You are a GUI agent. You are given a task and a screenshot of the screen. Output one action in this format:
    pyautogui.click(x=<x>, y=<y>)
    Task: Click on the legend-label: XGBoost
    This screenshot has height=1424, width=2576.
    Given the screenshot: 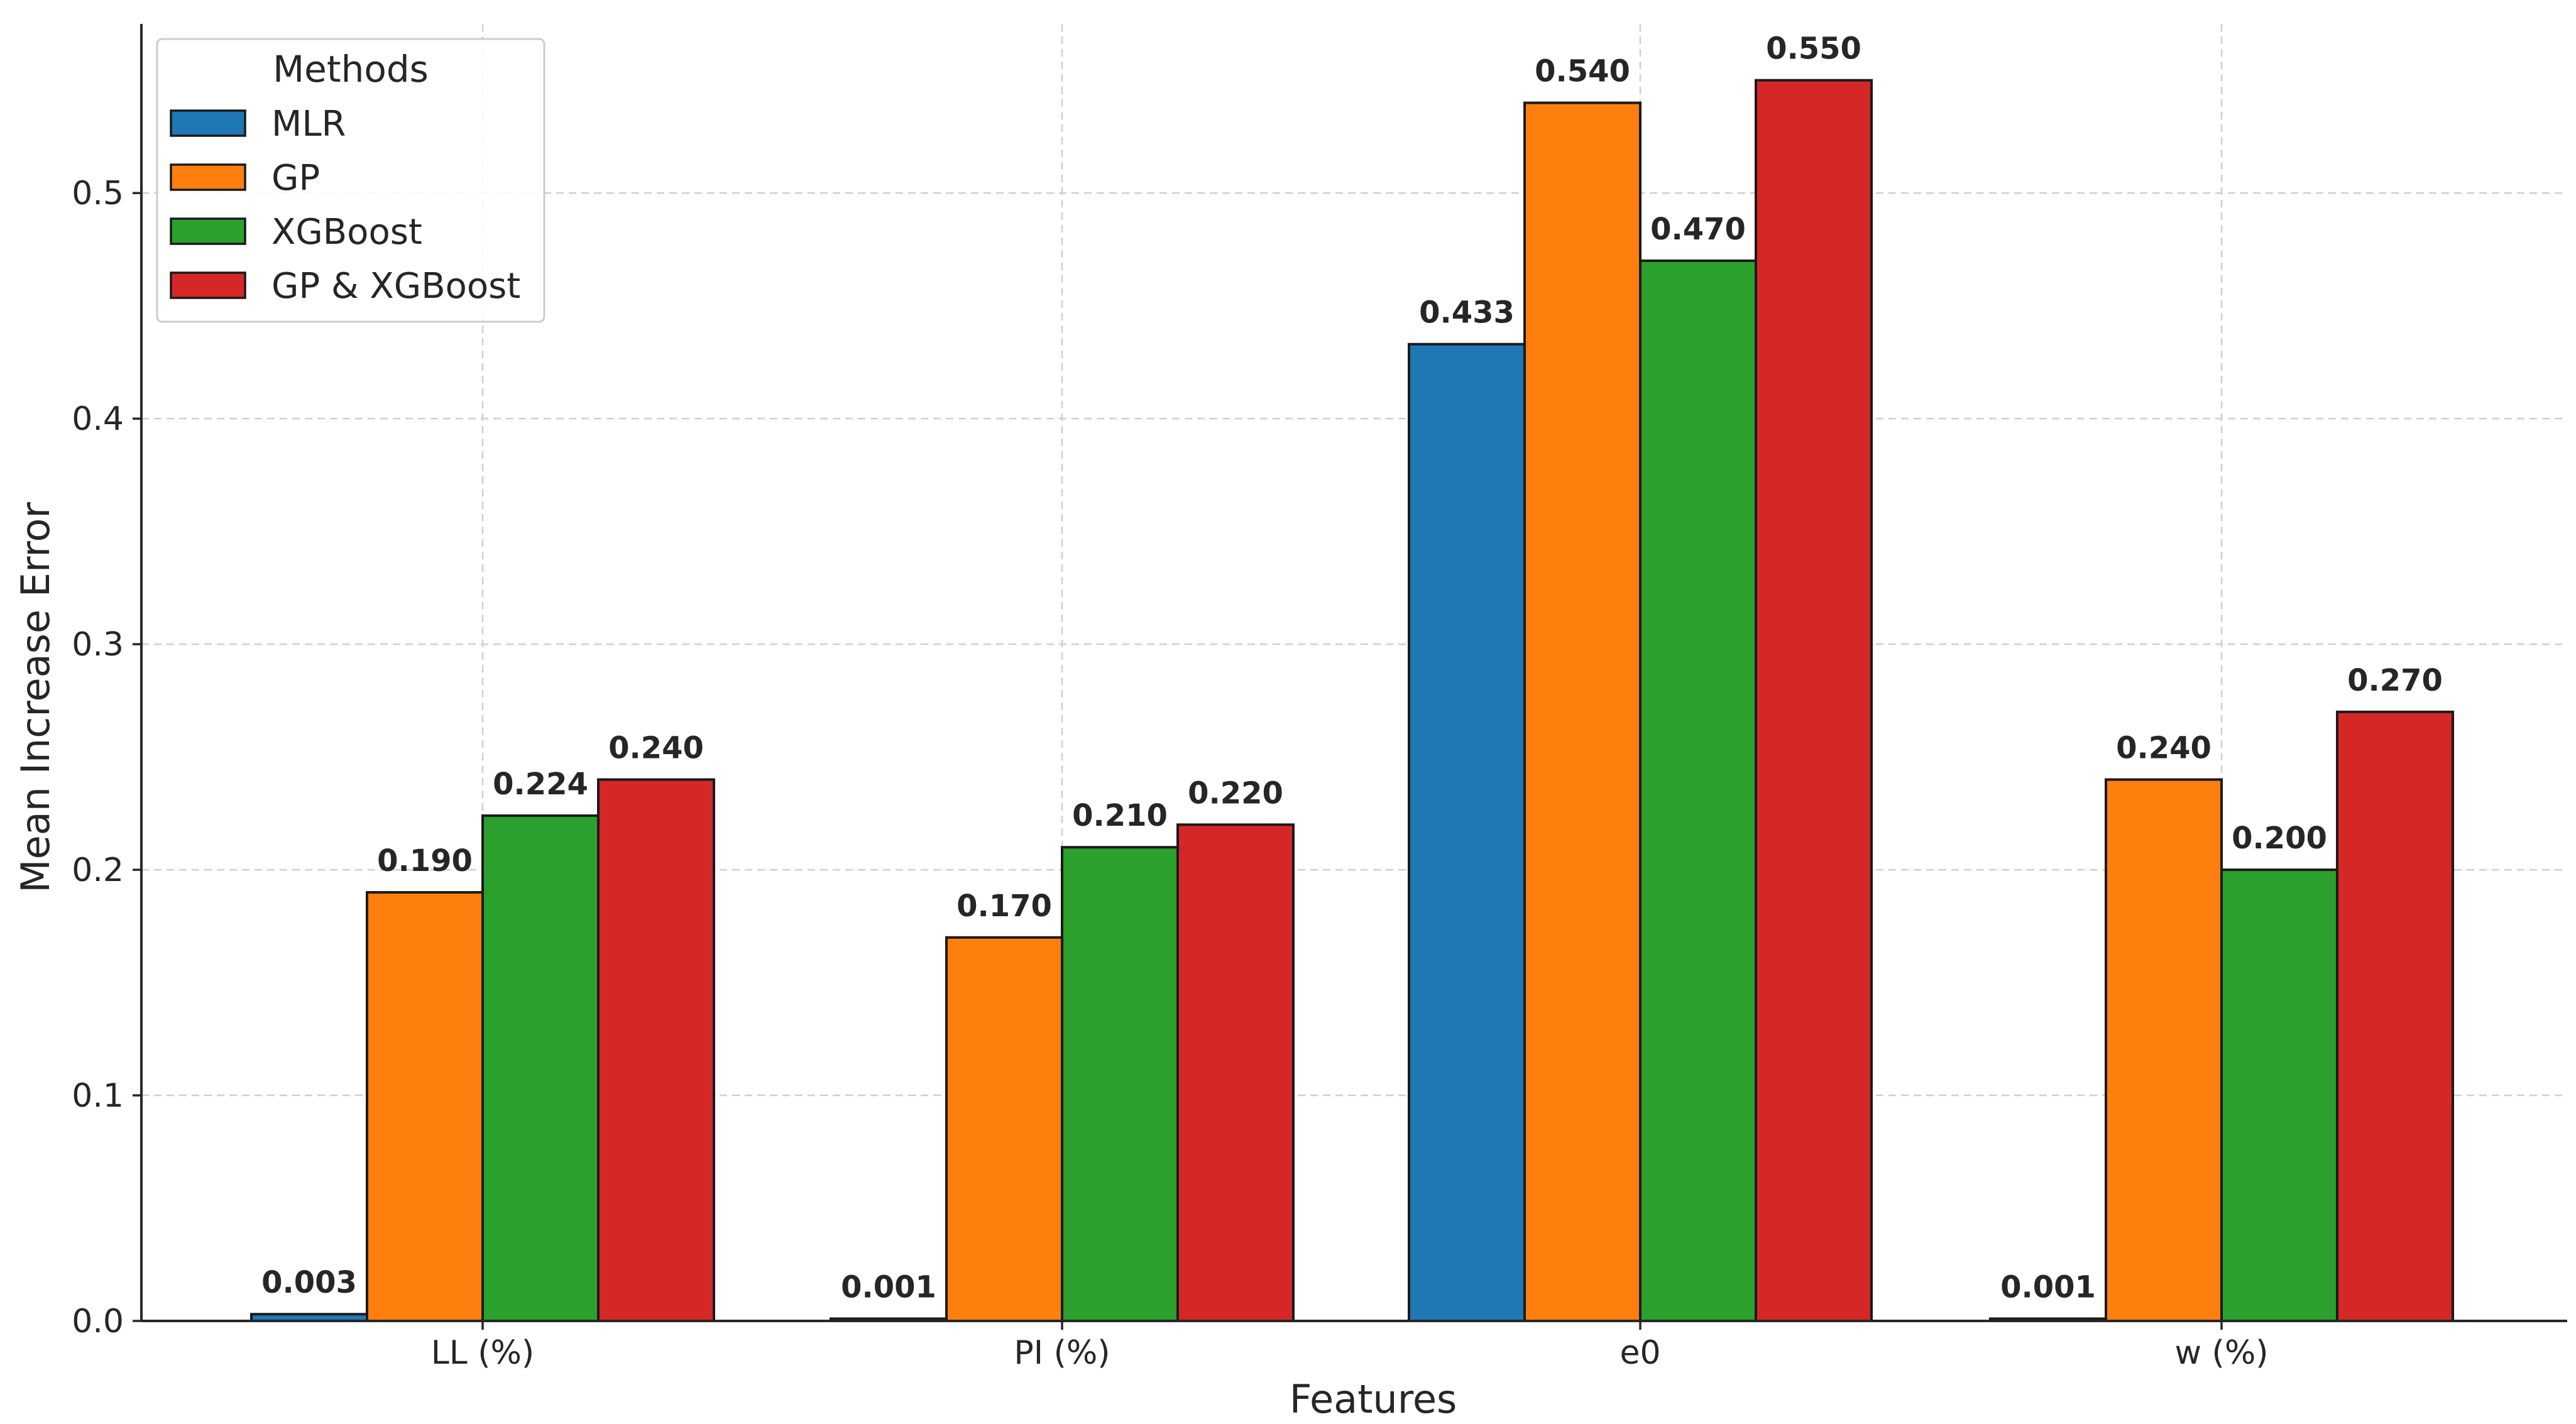 What is the action you would take?
    pyautogui.click(x=346, y=232)
    